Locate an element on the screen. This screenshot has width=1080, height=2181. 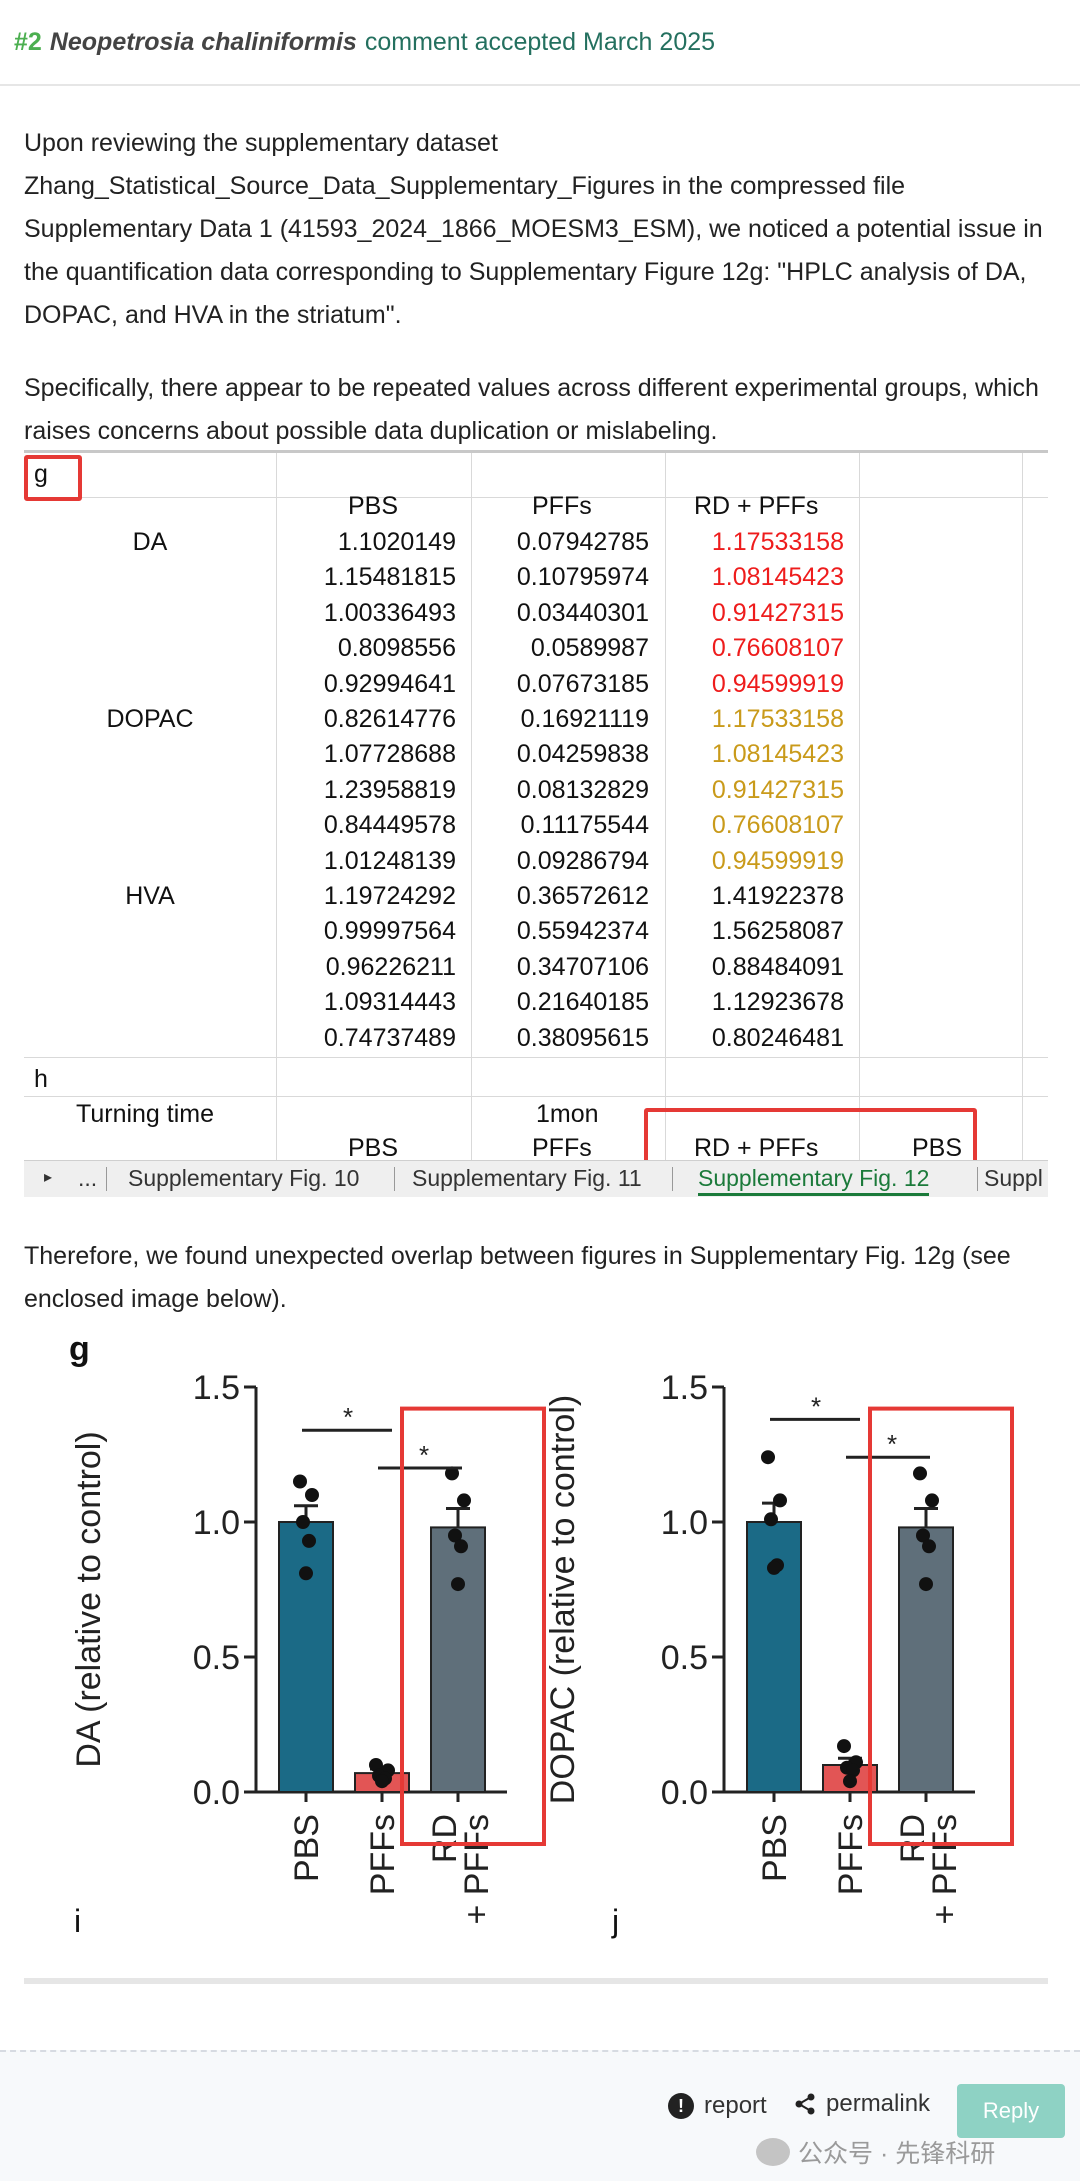
figure-corner-label: i is located at coordinates (77, 1921).